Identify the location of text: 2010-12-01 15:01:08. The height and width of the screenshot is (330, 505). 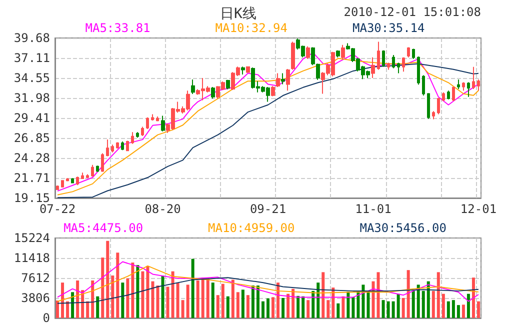
(413, 12).